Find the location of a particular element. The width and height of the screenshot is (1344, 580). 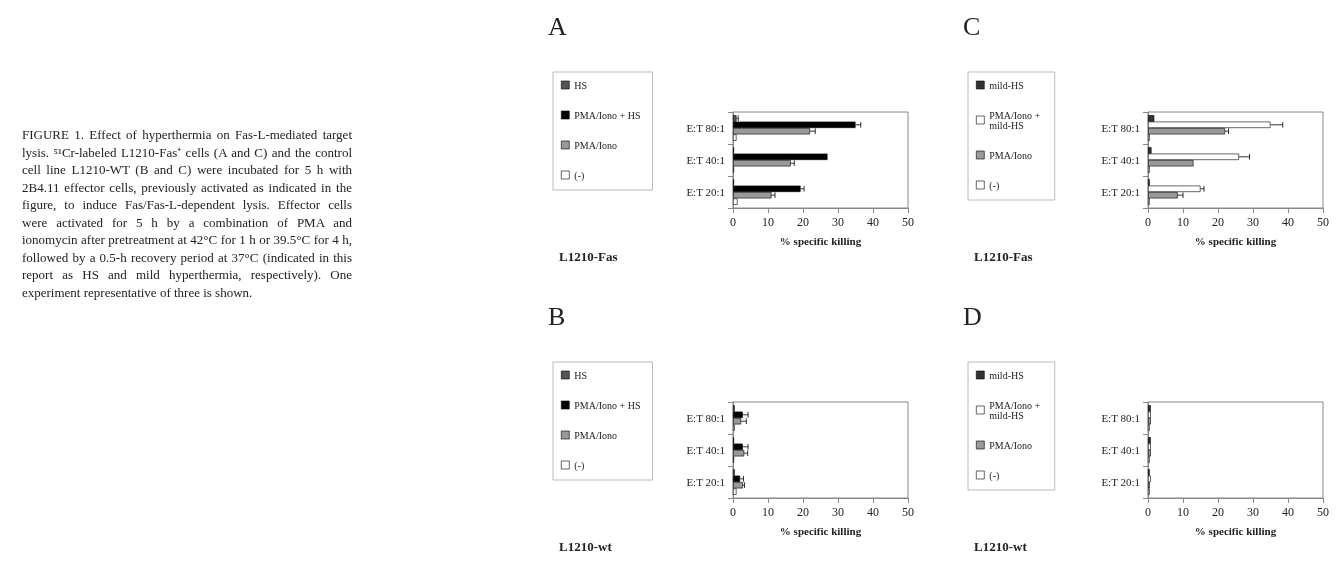

text: FIGURE 1. Effect of hyperthermia on Fas-L-mediated target lysis. ⁵¹Cr-labeled L1210-Fas⁺ cells (A and C) and the control cell line L1210-WT (B and C) were incubated for 5 h with 2B4.11 effector cells, previously activated as indicated in the figure, to induce Fas/Fas-L-dependent lysis. Effector cells were activated for 5 h by a combination of PMA and ionomycin after pretreatment at 42°C for 1 h or 39.5°C for 4 h, followed by a 0.5-h recovery period at 37°C (indicated in this report as HS and mild hyperthermia, respectively). One experiment representative of three is shown. is located at coordinates (187, 213).